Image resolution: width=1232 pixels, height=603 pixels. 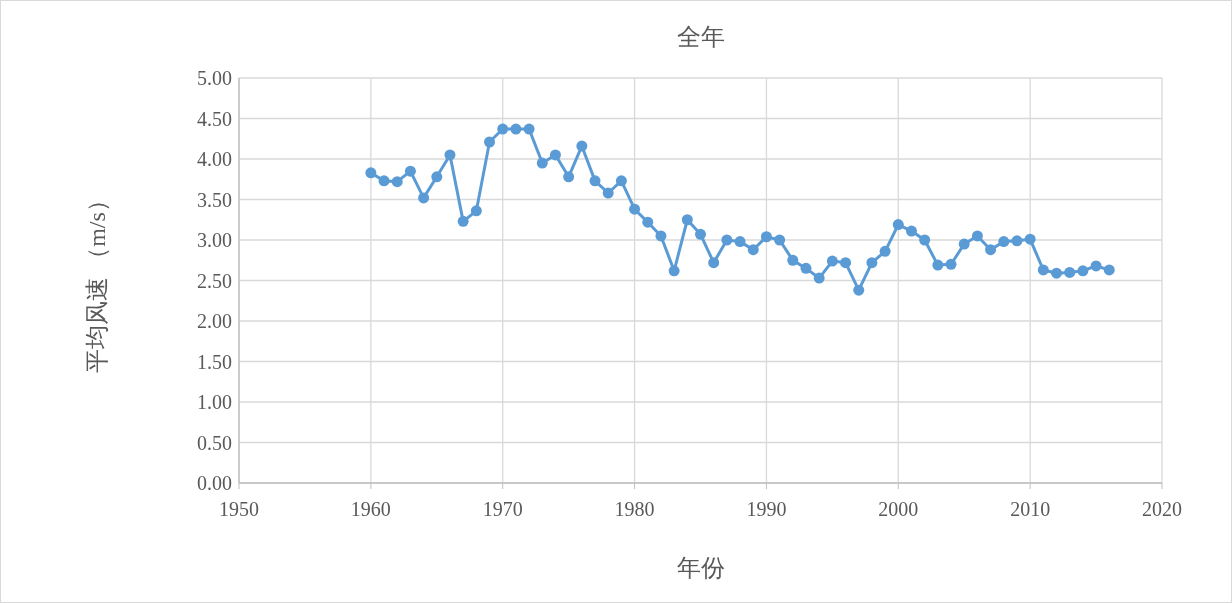 What do you see at coordinates (214, 442) in the screenshot?
I see `y-tick-label: 0.50` at bounding box center [214, 442].